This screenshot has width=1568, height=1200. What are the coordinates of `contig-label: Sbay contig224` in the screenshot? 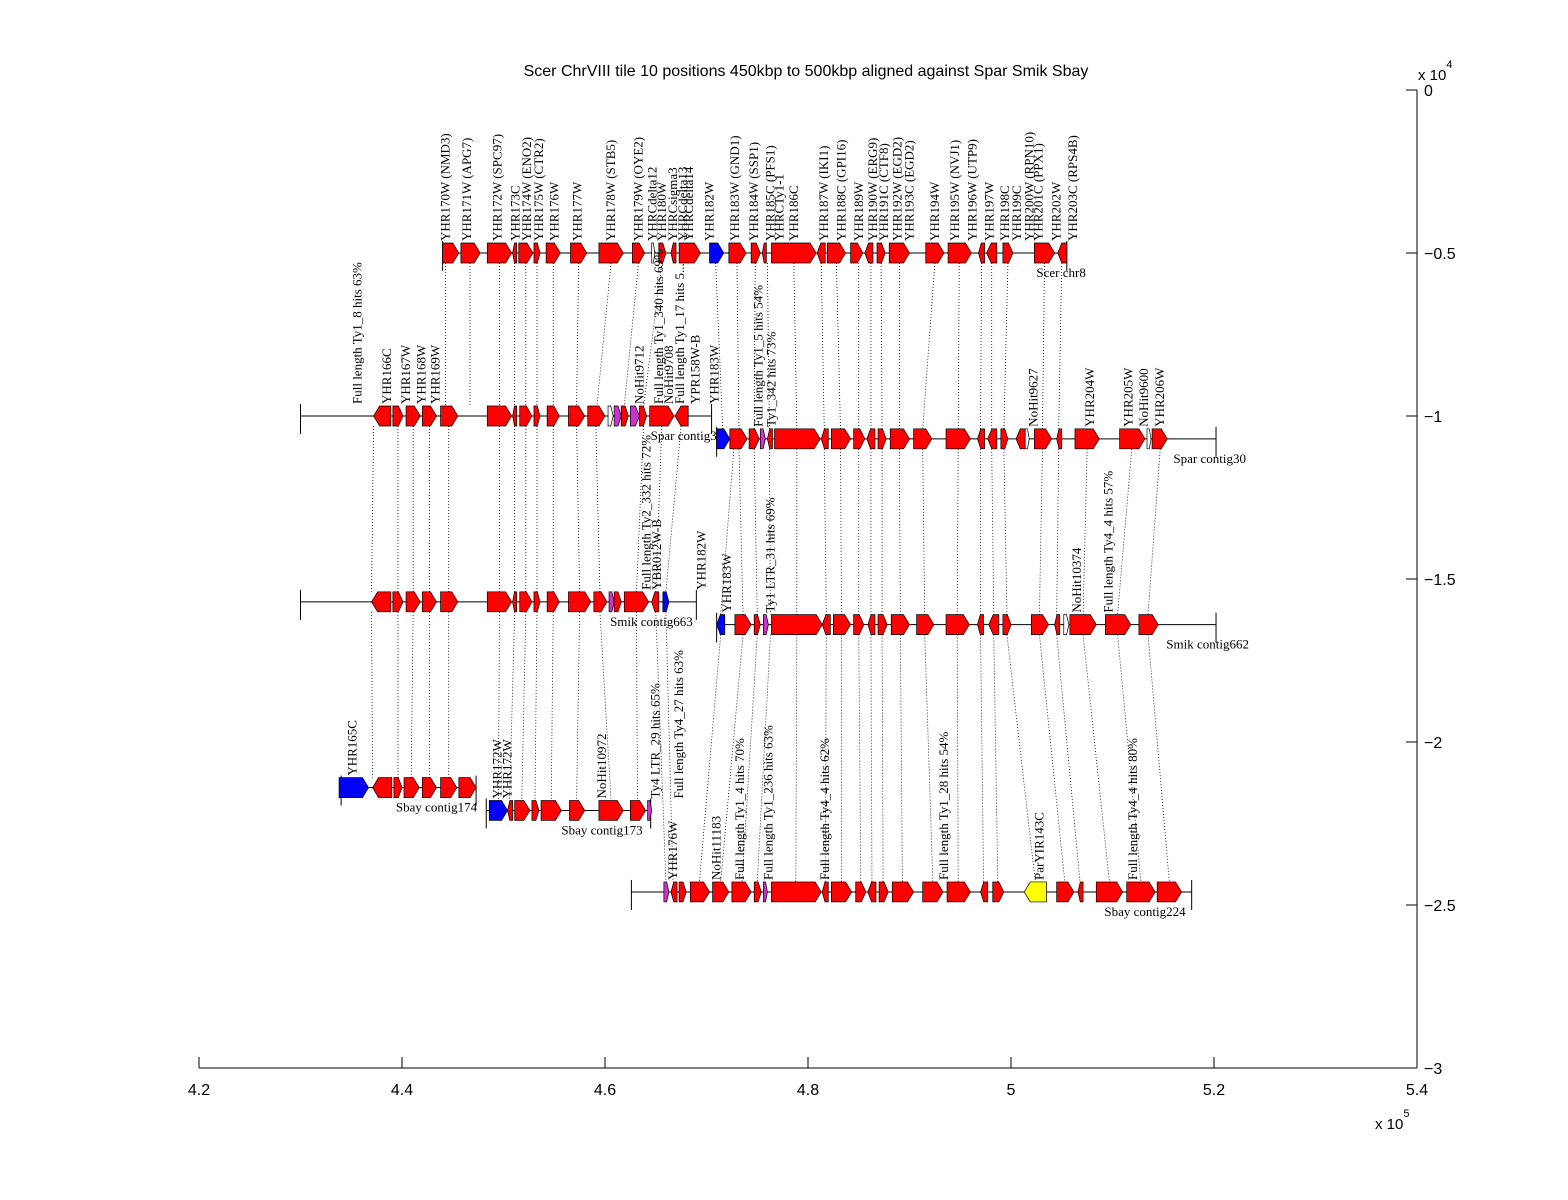 It's located at (1145, 911).